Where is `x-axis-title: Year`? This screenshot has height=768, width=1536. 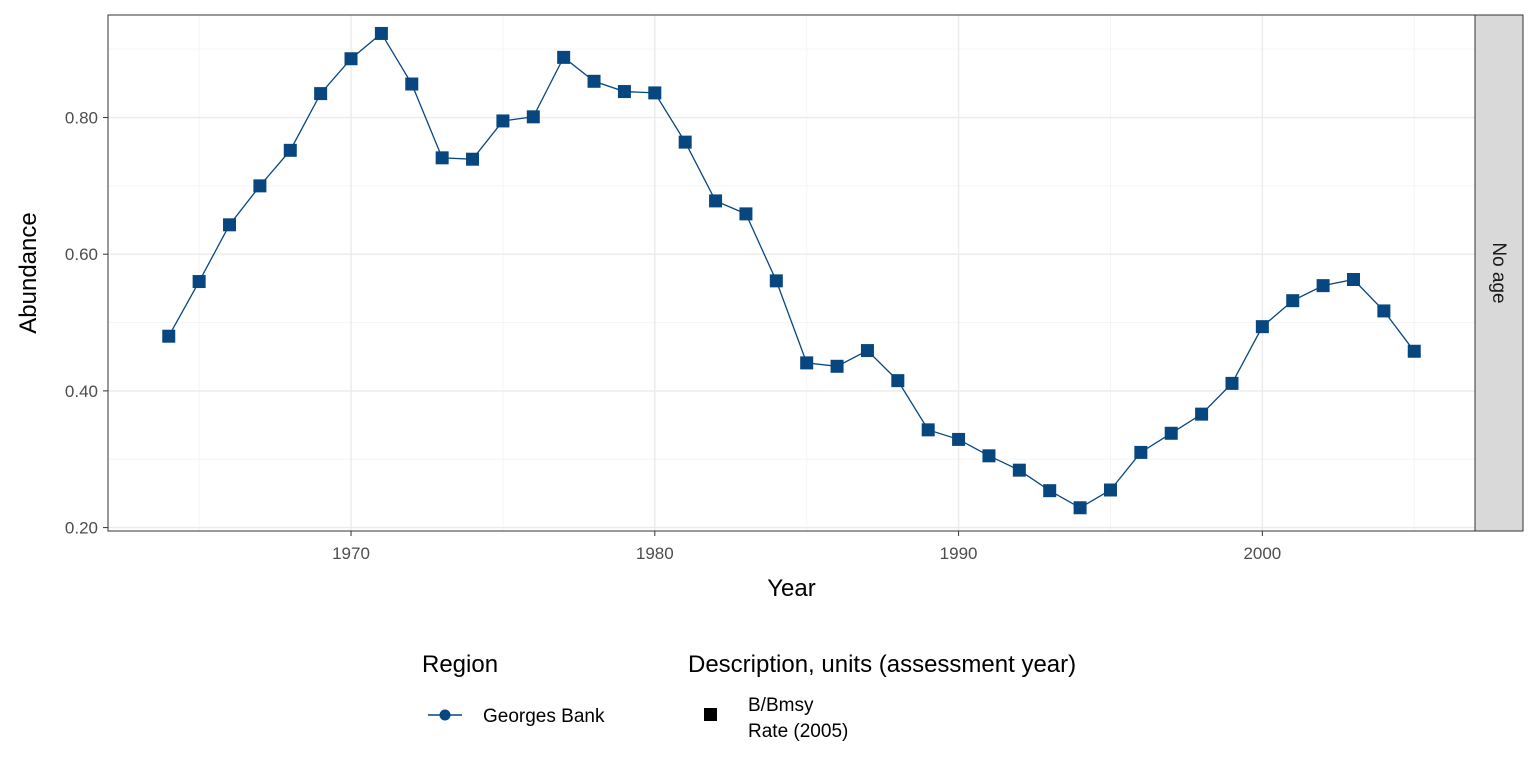
x-axis-title: Year is located at coordinates (791, 588).